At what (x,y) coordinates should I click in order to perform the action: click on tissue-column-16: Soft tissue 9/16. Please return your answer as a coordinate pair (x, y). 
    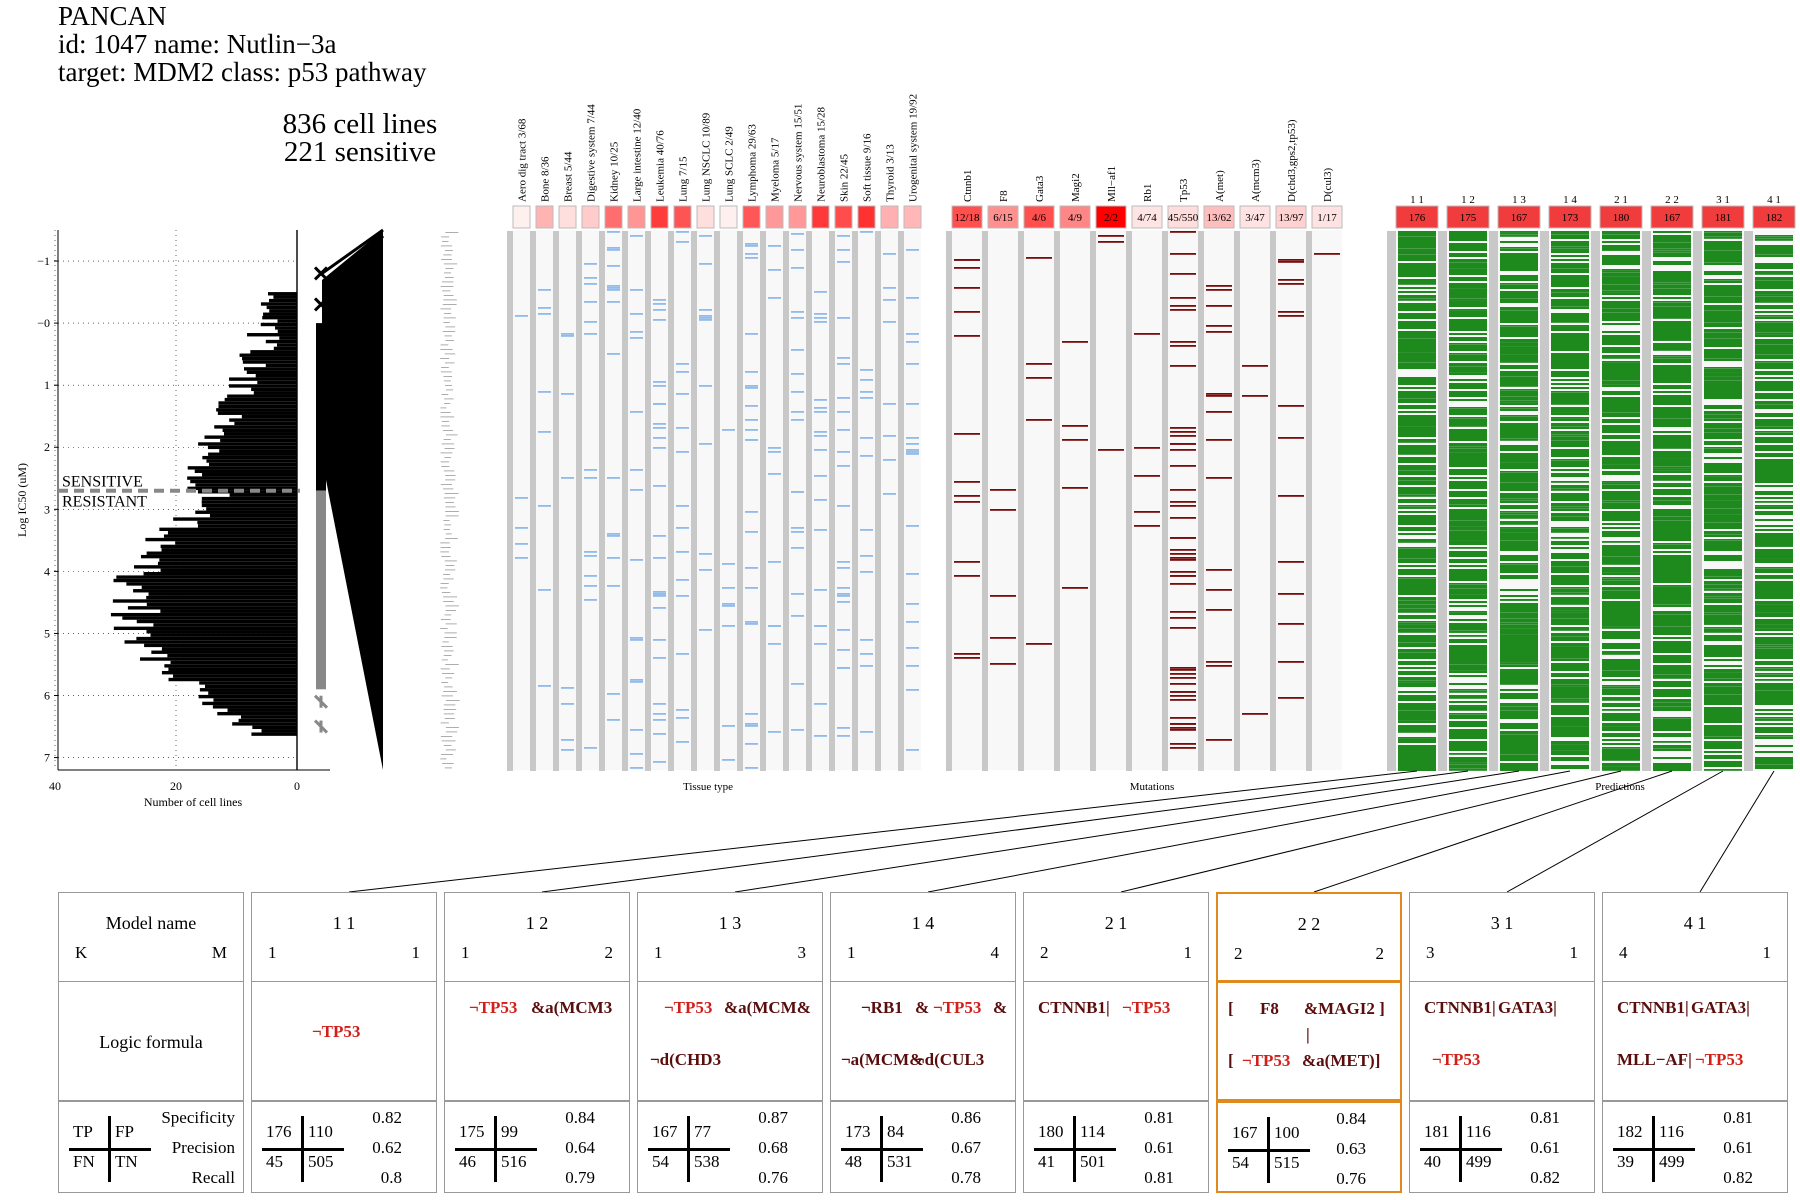
    Looking at the image, I should click on (864, 452).